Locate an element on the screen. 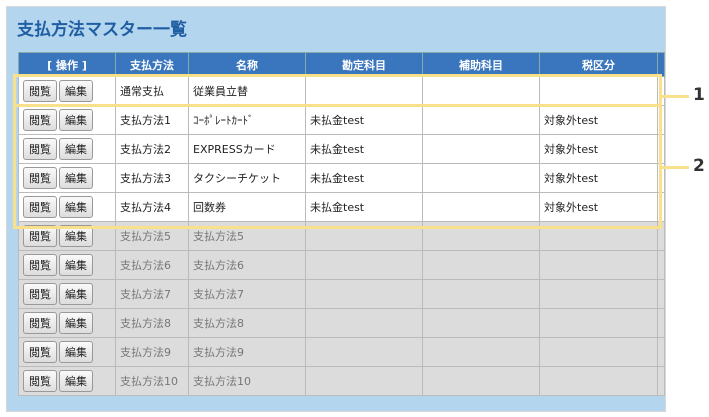 The height and width of the screenshot is (417, 709). method-cell: 支払方法9 is located at coordinates (152, 352).